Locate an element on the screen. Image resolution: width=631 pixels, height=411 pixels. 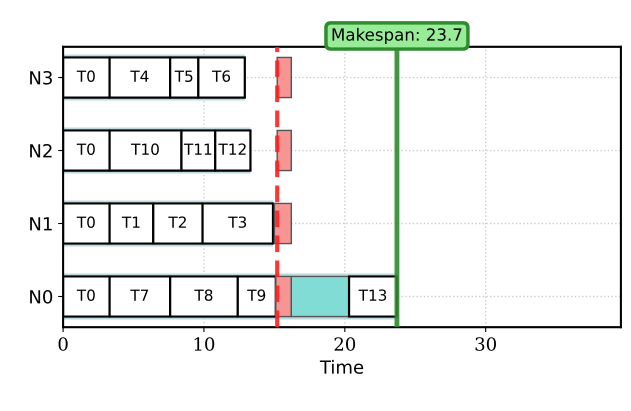
data-label: T5 is located at coordinates (183, 76).